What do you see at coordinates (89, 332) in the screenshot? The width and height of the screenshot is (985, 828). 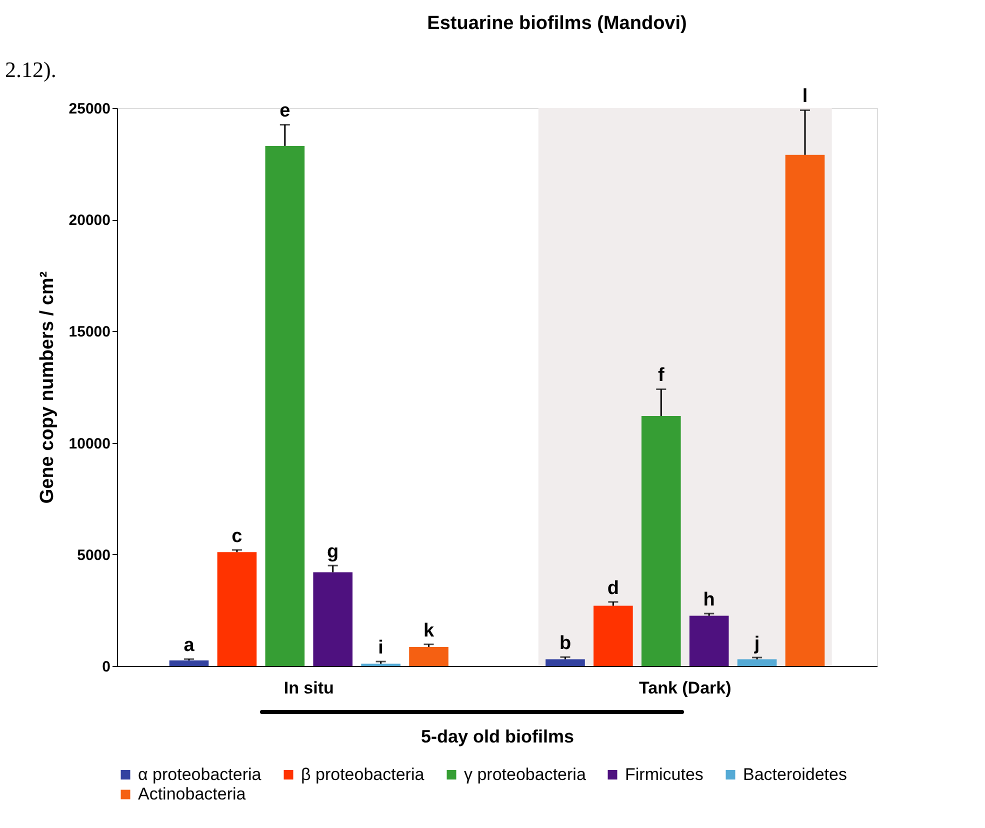 I see `y-tick-label: 15000` at bounding box center [89, 332].